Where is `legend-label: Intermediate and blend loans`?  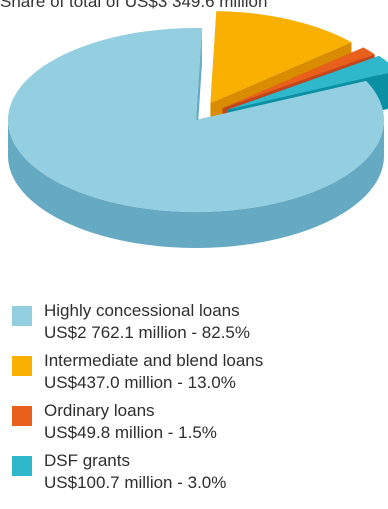
legend-label: Intermediate and blend loans is located at coordinates (154, 360).